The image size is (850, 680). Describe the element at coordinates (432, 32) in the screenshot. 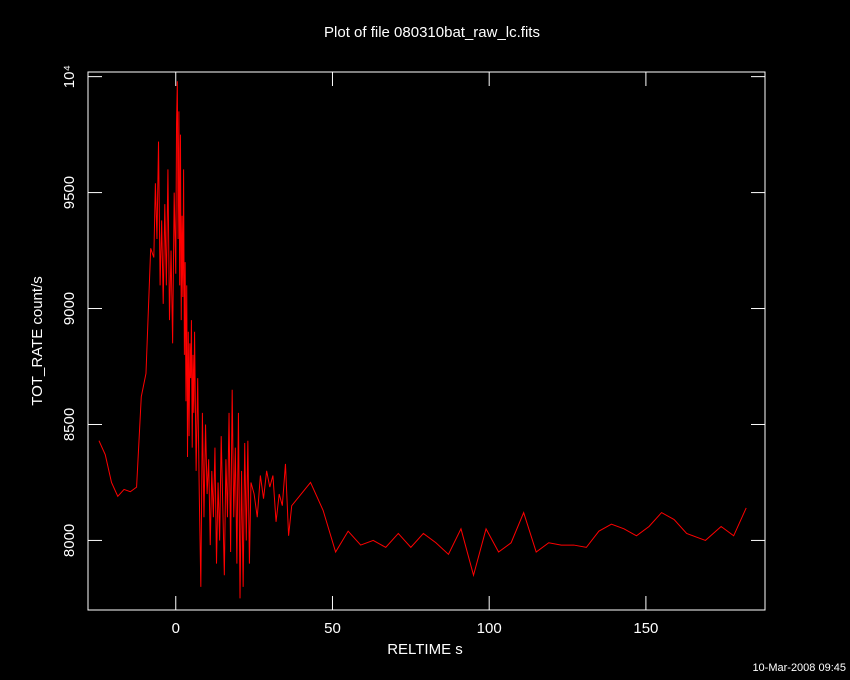

I see `chart-title: Plot of file 080310bat_raw_lc.fits` at that location.